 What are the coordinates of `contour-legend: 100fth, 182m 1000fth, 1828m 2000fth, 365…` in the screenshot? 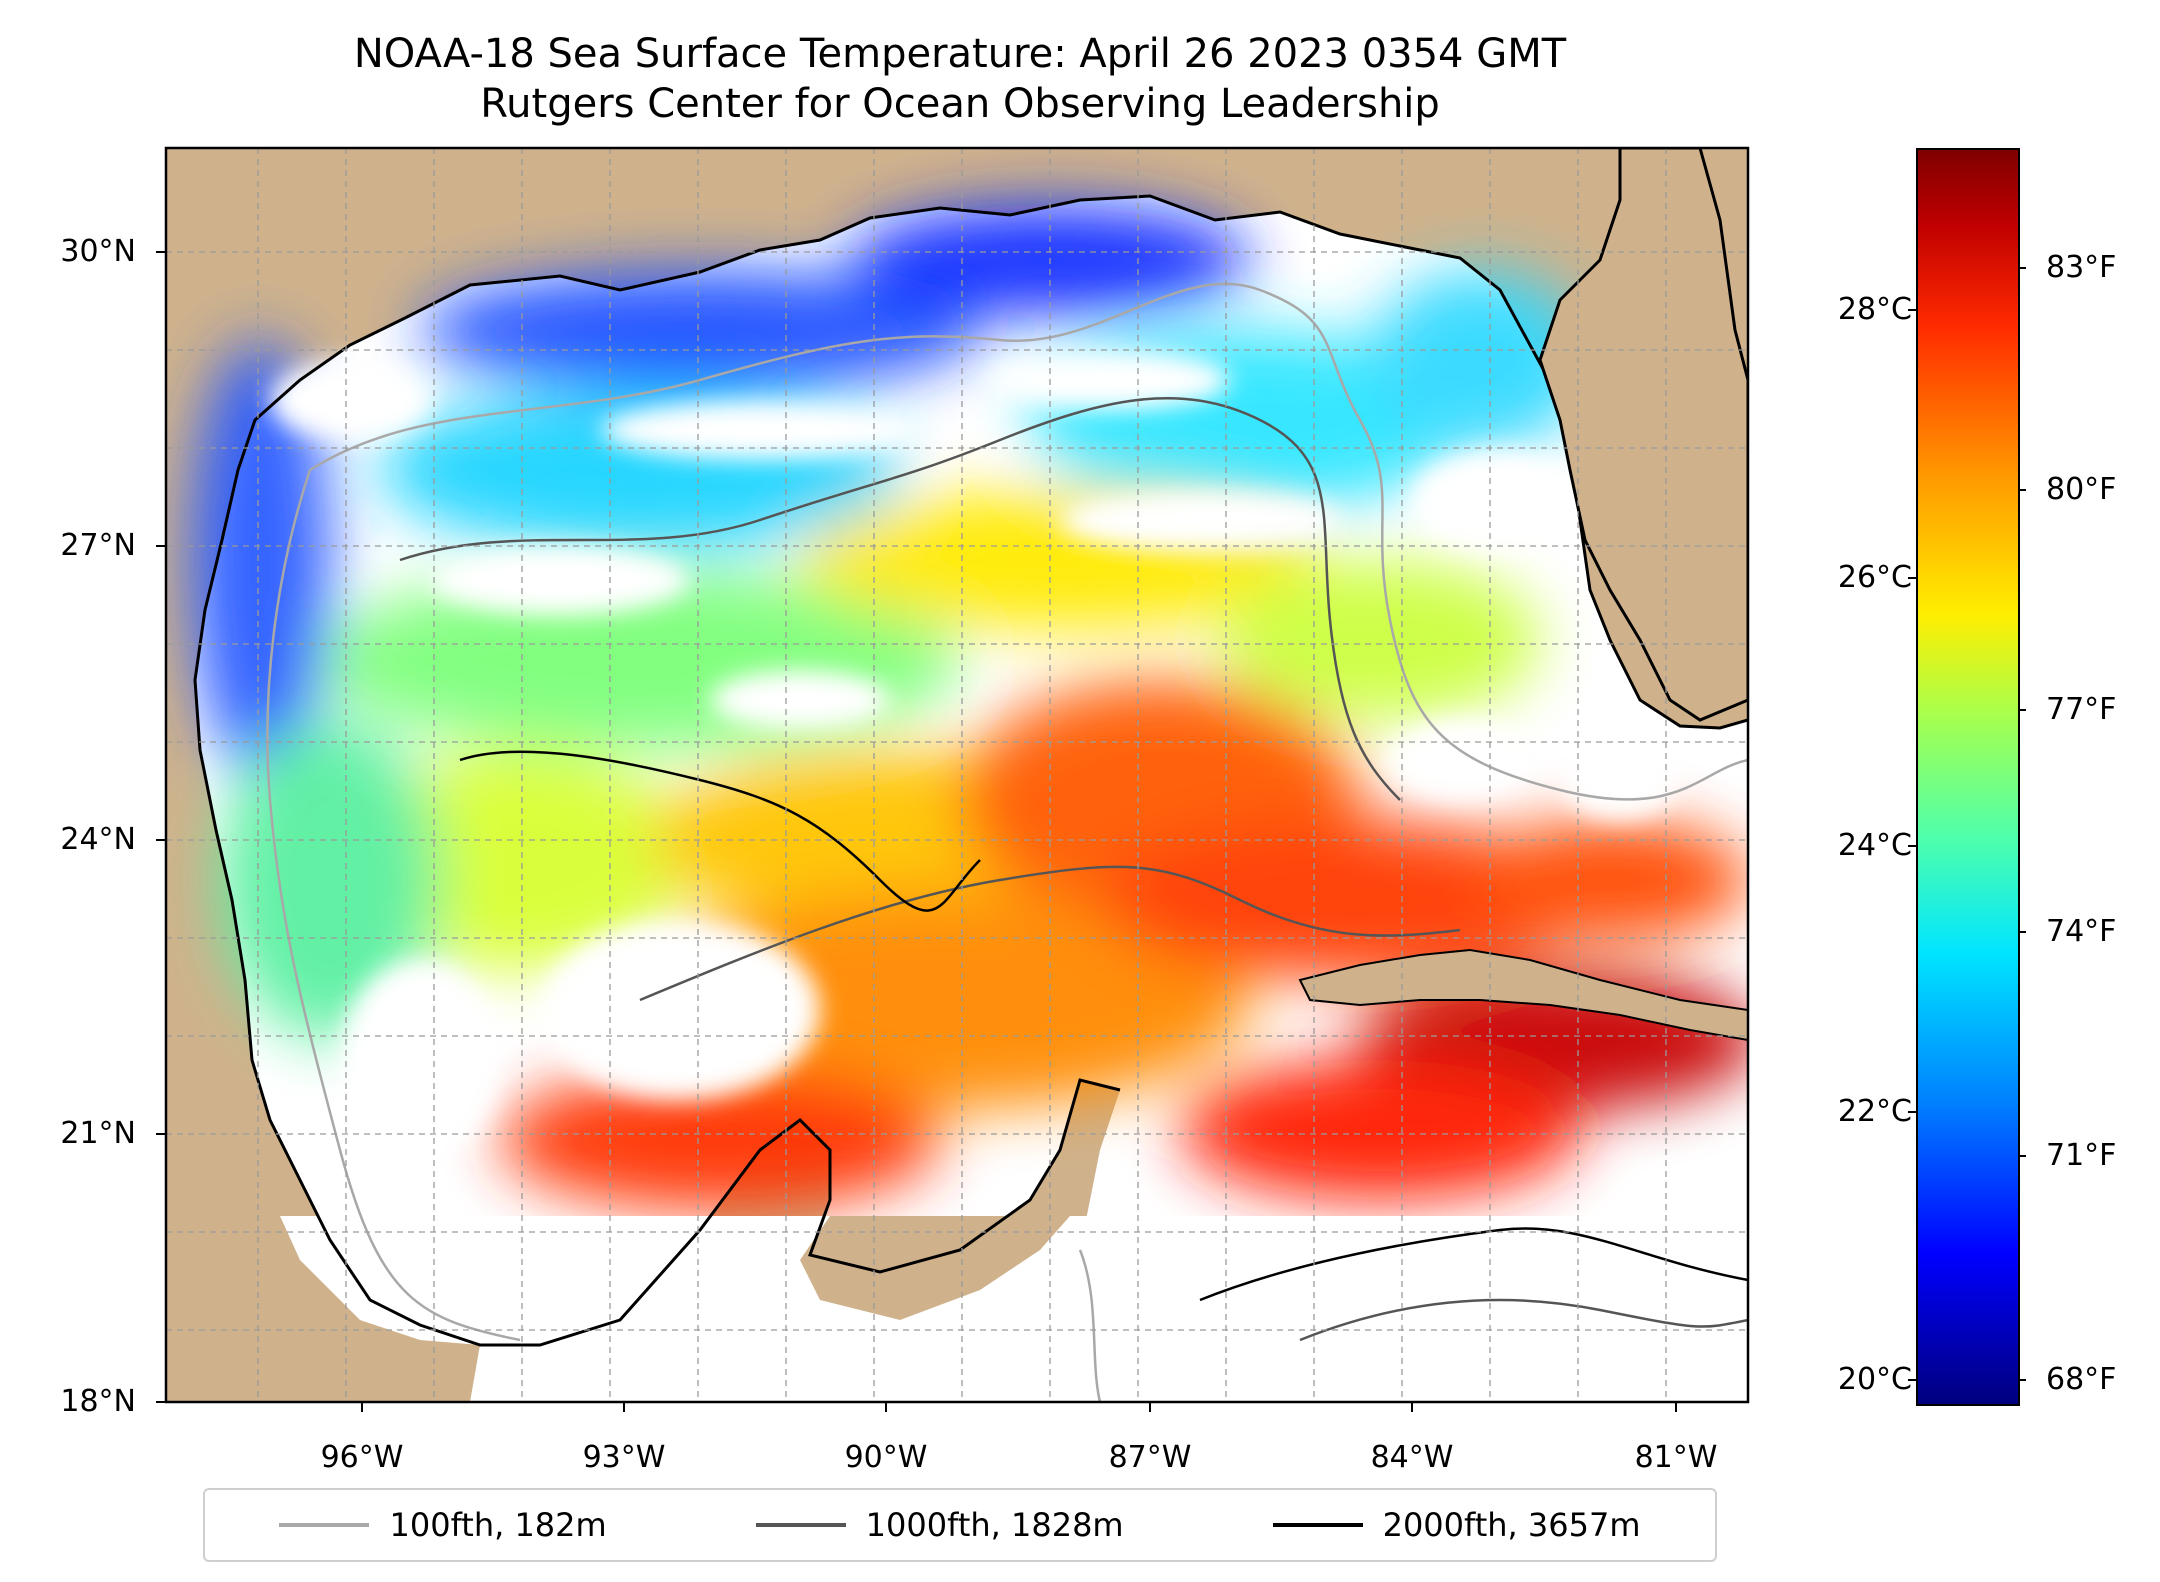 It's located at (960, 1525).